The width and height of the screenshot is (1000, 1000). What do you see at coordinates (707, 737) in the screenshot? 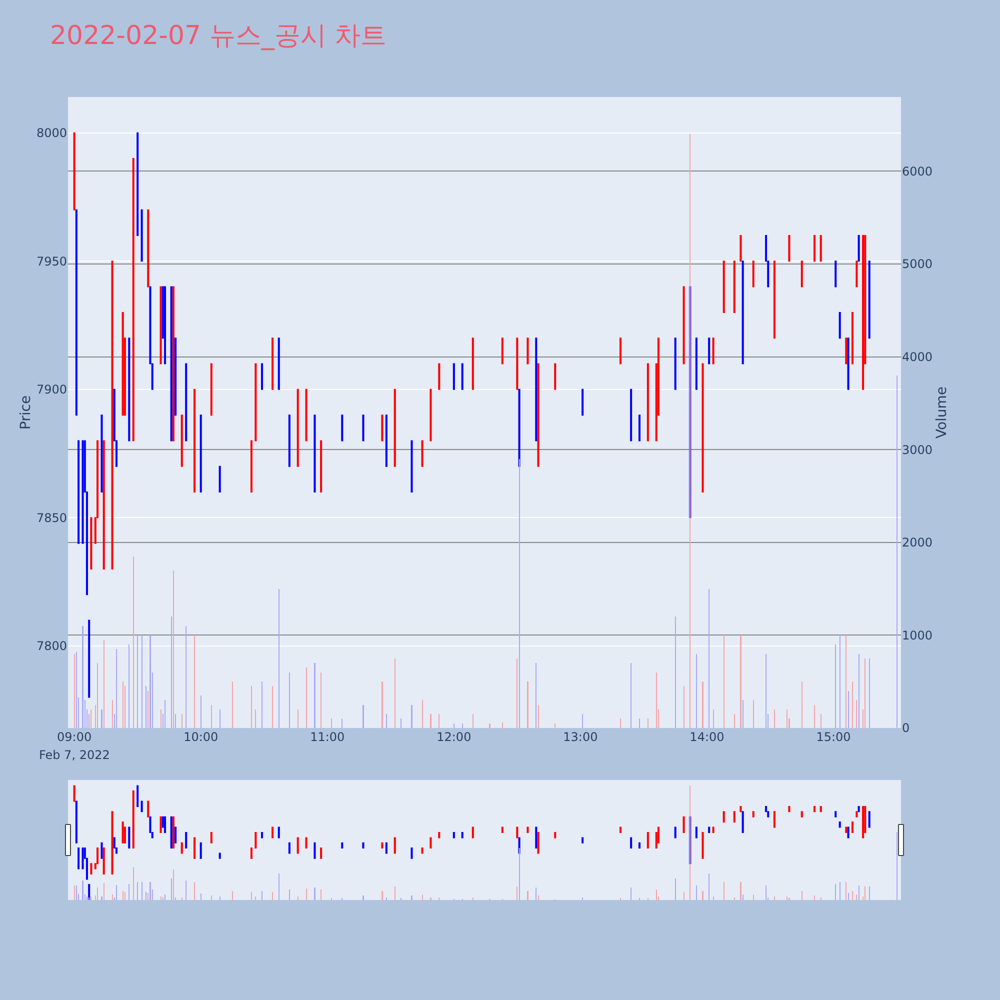
I see `x-tick-label: 14:00` at bounding box center [707, 737].